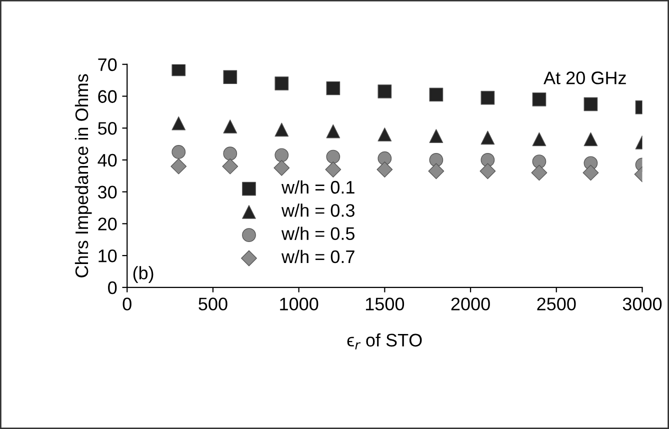  I want to click on y-tick-label: 30, so click(107, 192).